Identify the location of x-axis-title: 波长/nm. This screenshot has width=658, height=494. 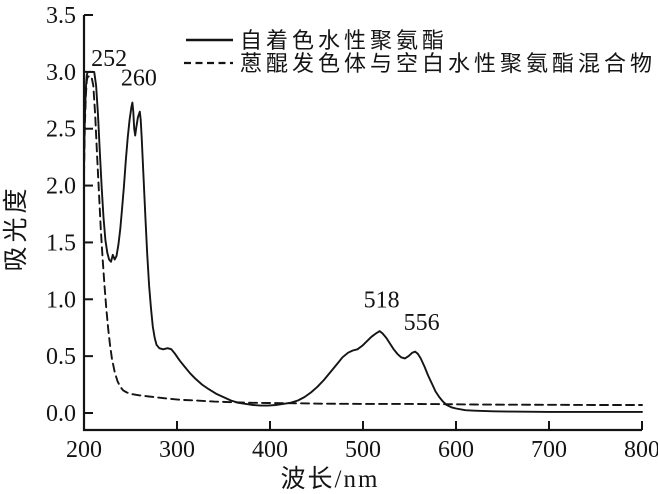
(330, 479).